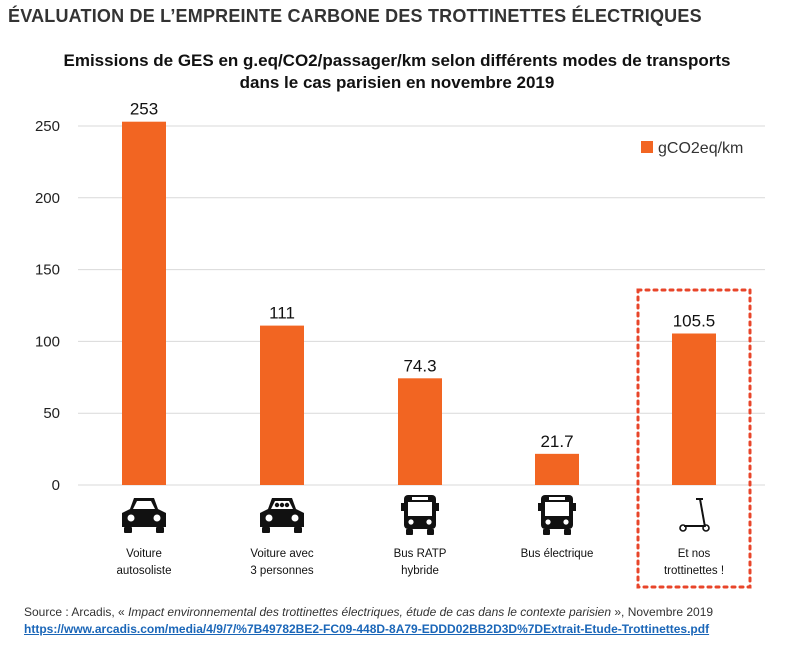 This screenshot has width=795, height=651. What do you see at coordinates (647, 147) in the screenshot?
I see `legend-swatch` at bounding box center [647, 147].